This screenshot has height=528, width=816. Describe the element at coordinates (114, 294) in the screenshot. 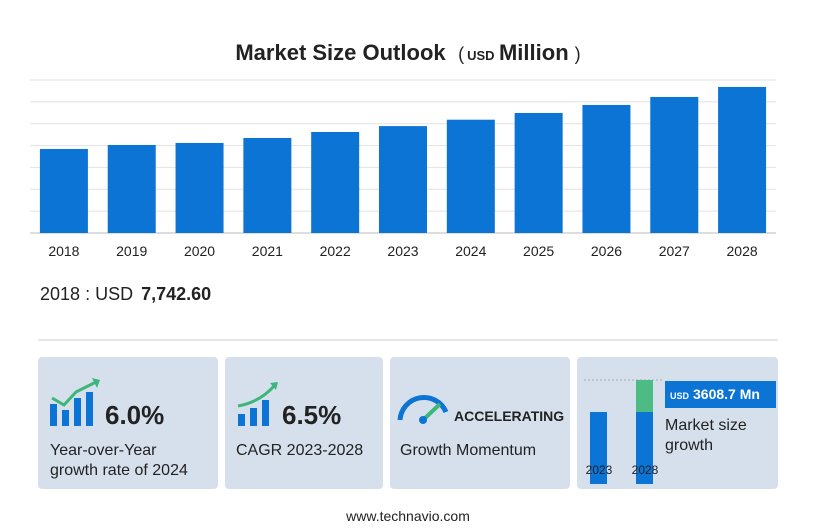

I see `base-currency: USD` at that location.